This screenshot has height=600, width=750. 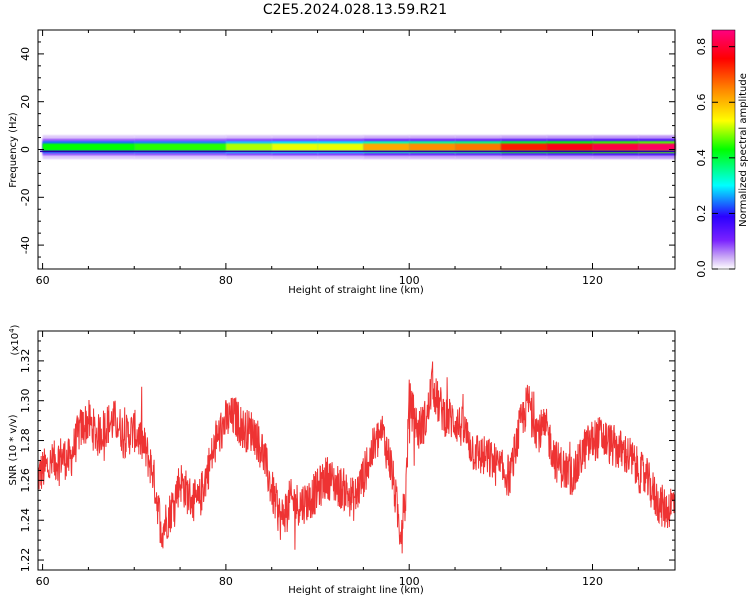 I want to click on top-x-axis-label: Height of straight line (km), so click(x=356, y=290).